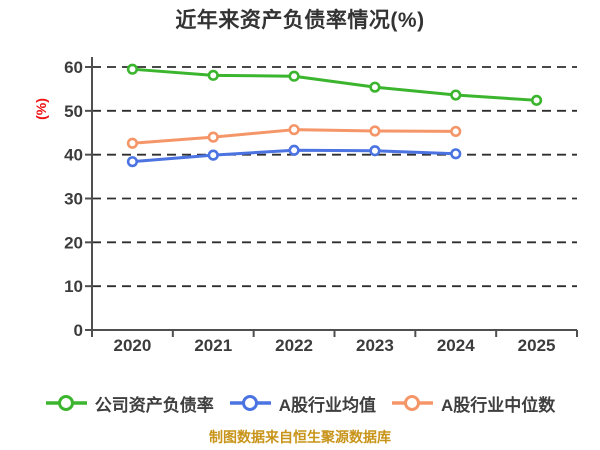 The width and height of the screenshot is (600, 450). I want to click on legend-item-company-ratio: 公司资产负债率, so click(129, 403).